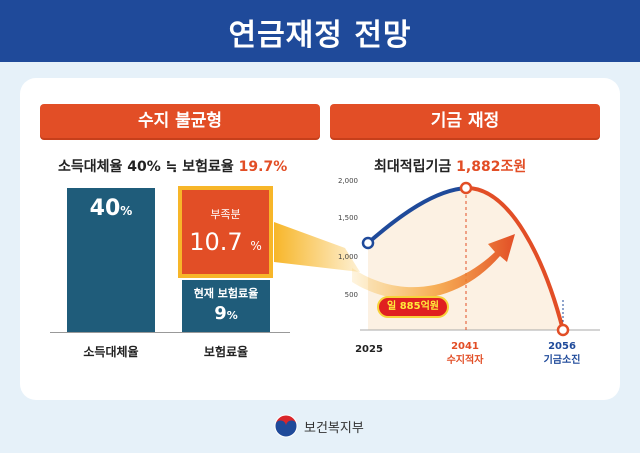  I want to click on x-label-2056-note: 기금소진, so click(562, 360).